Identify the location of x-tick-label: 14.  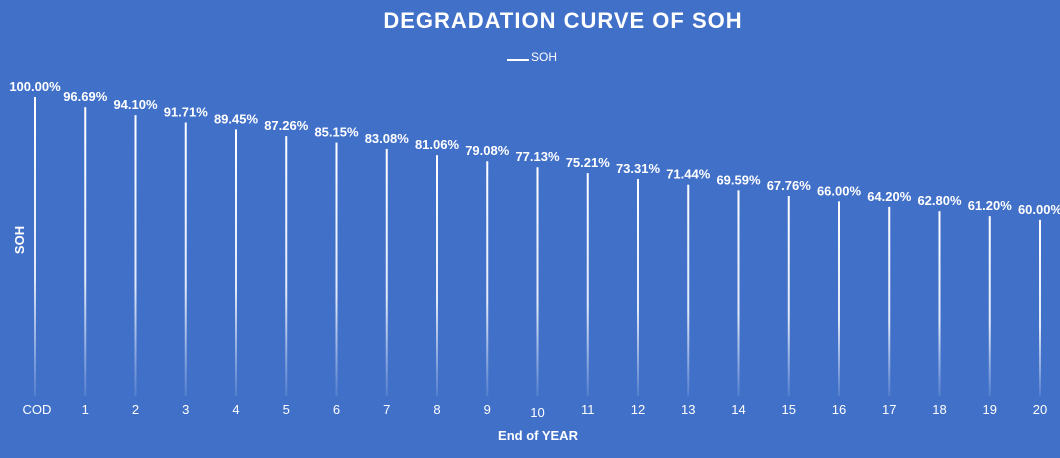
(738, 409).